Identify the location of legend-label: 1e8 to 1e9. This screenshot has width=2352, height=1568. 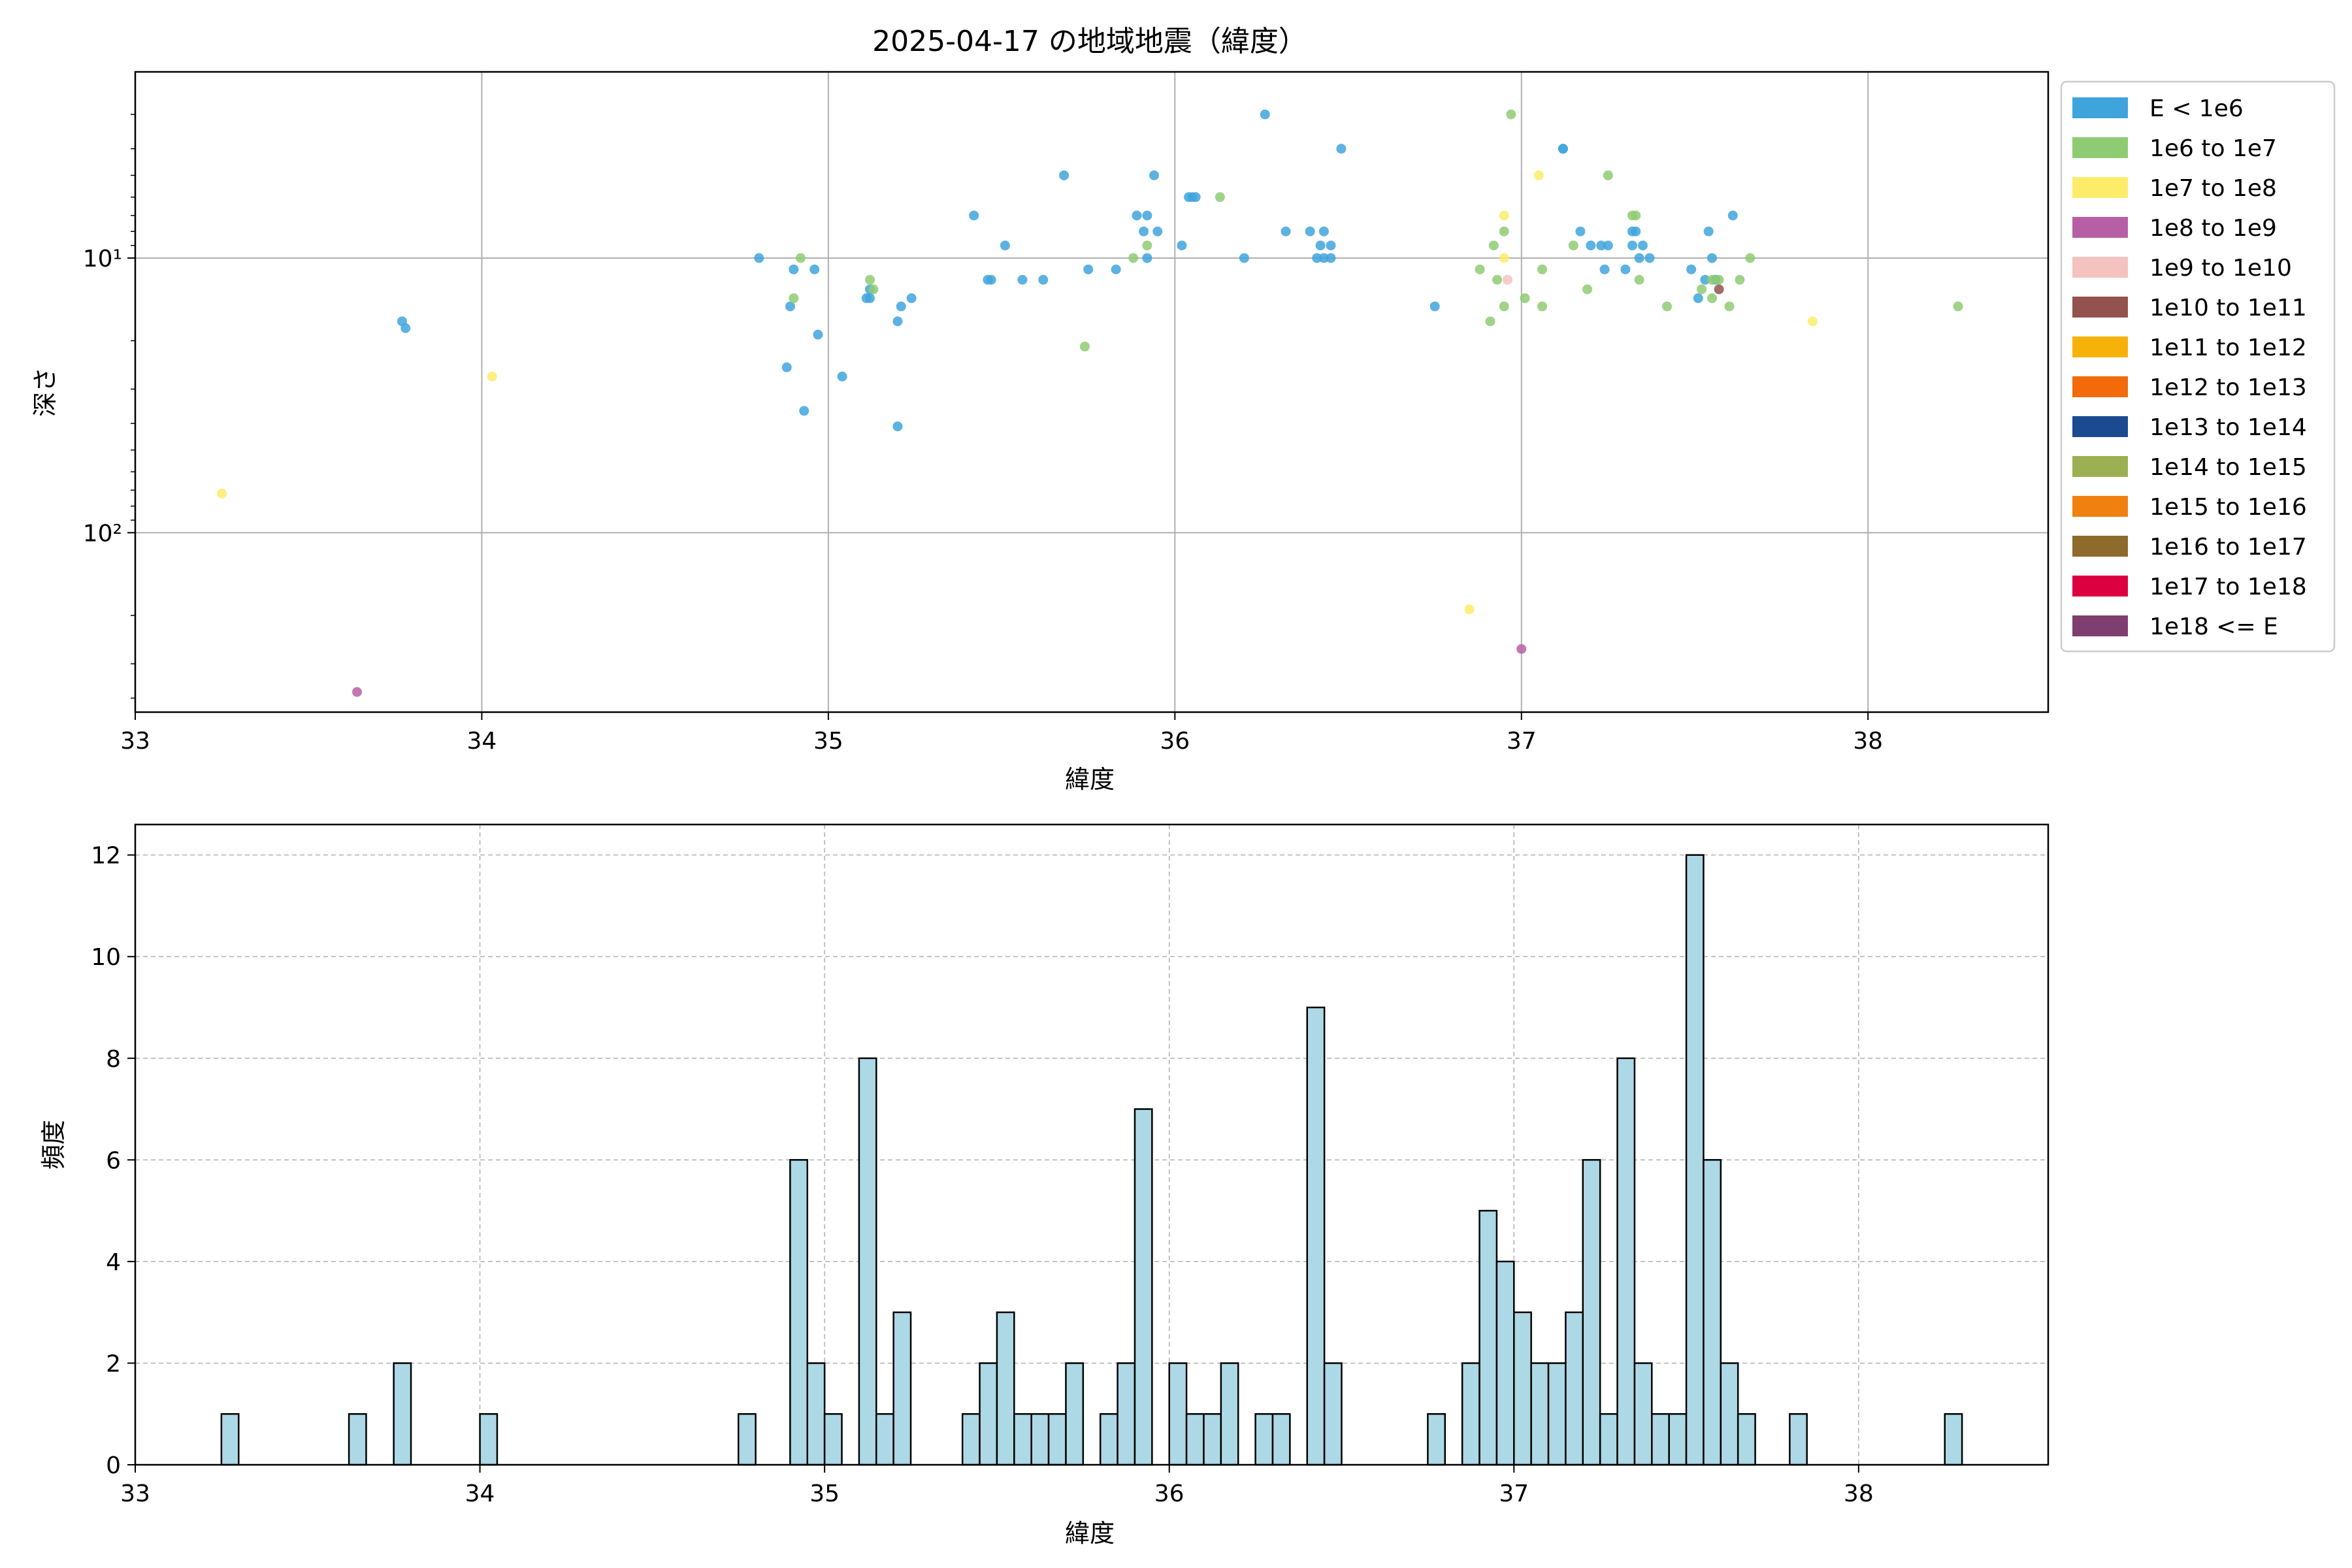
(2213, 228).